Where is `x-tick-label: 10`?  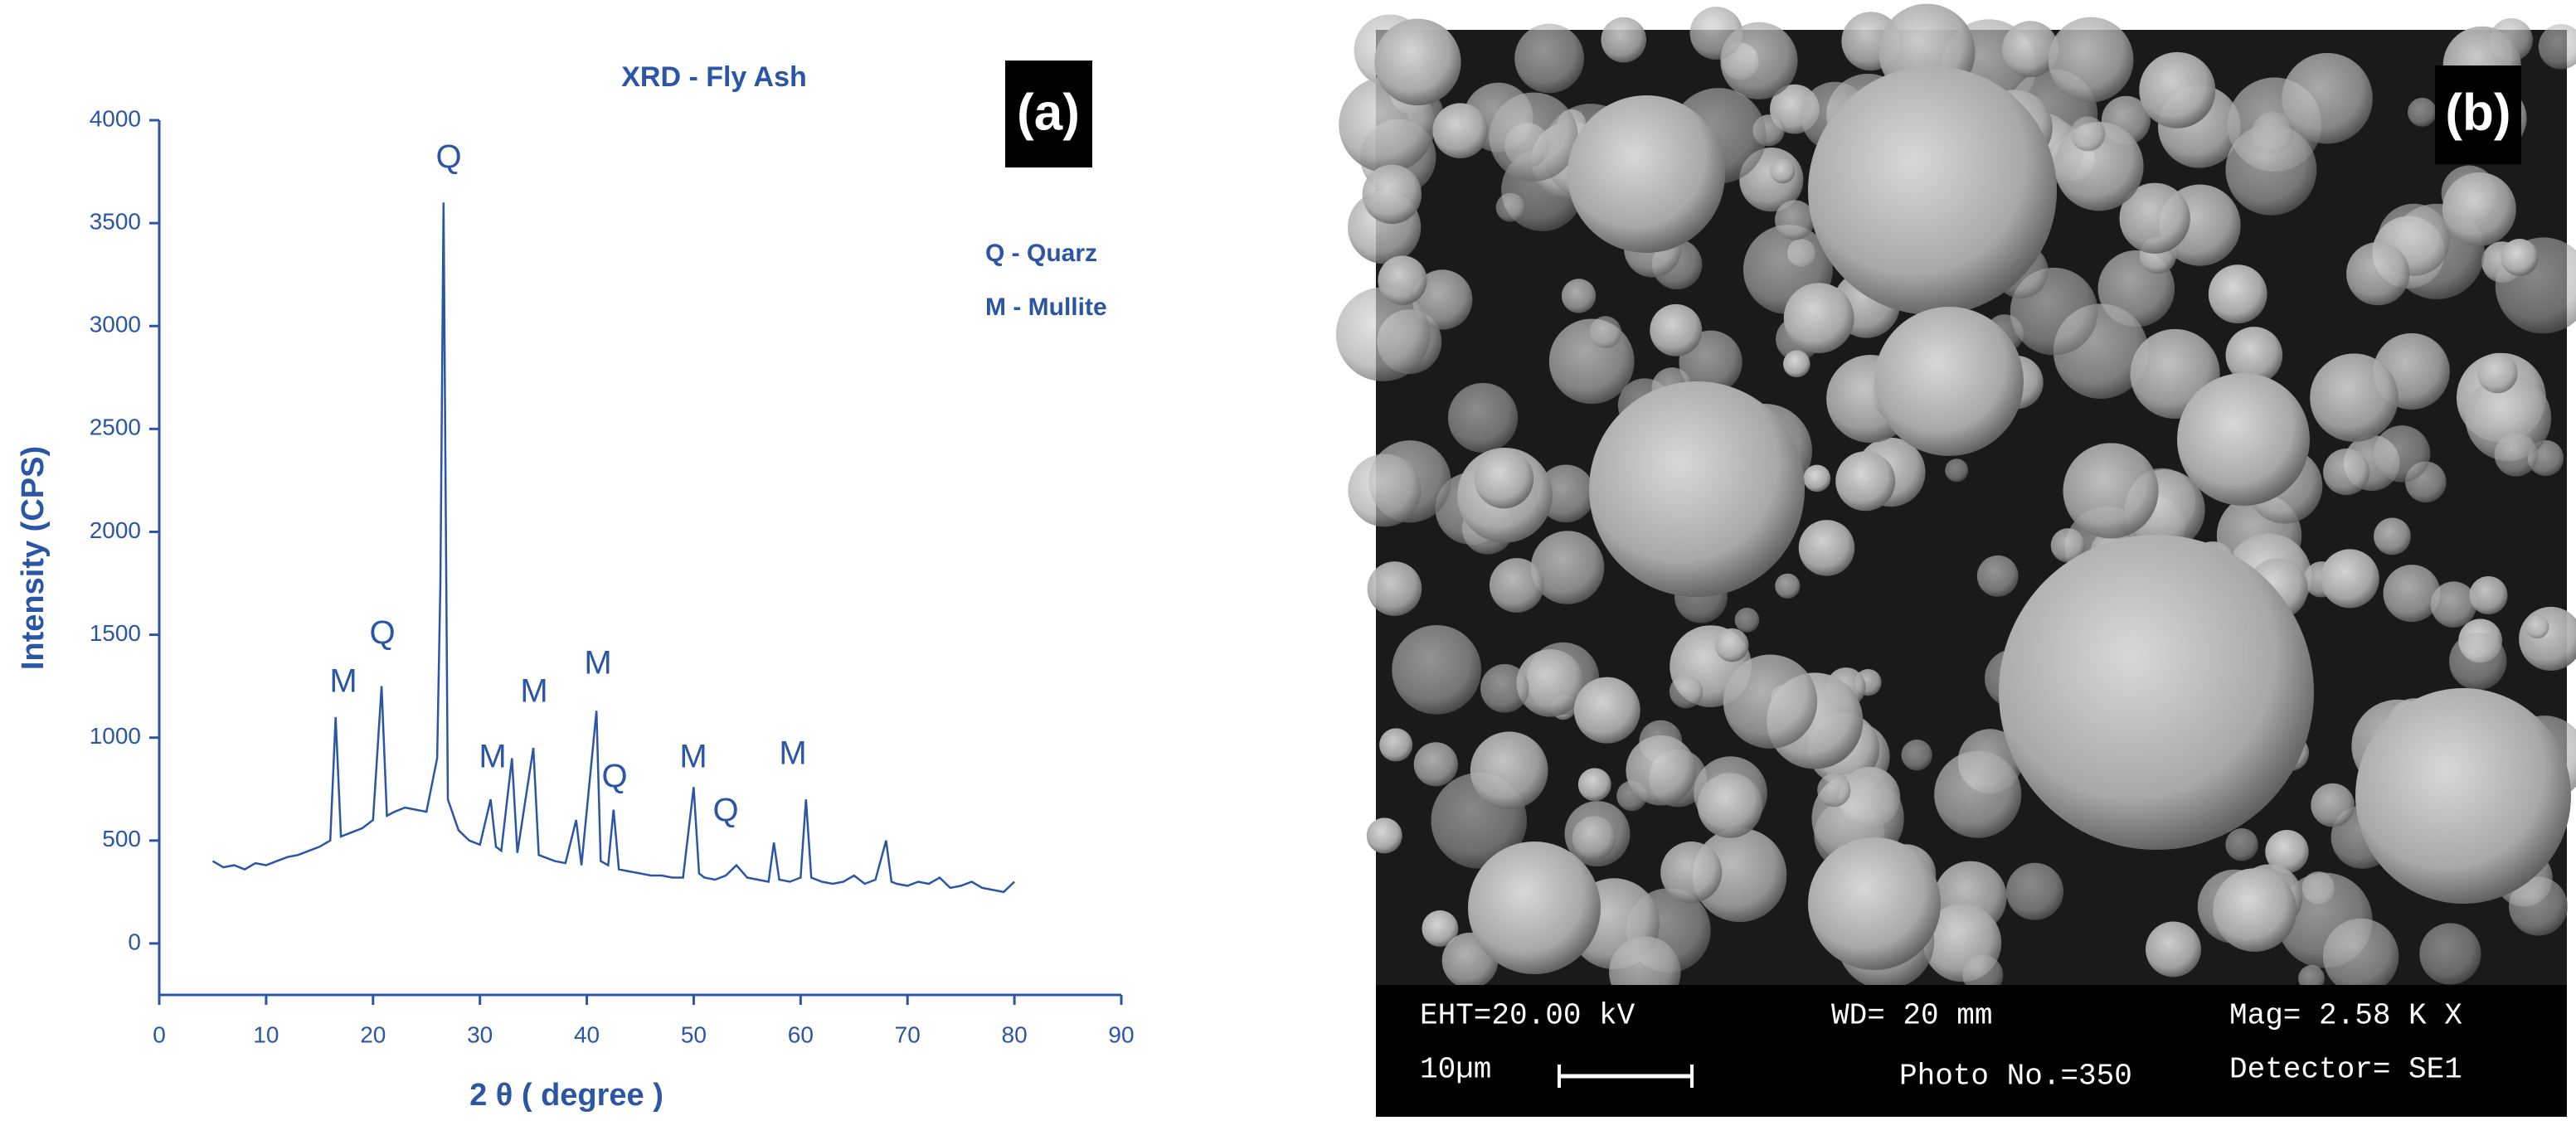
x-tick-label: 10 is located at coordinates (266, 1034).